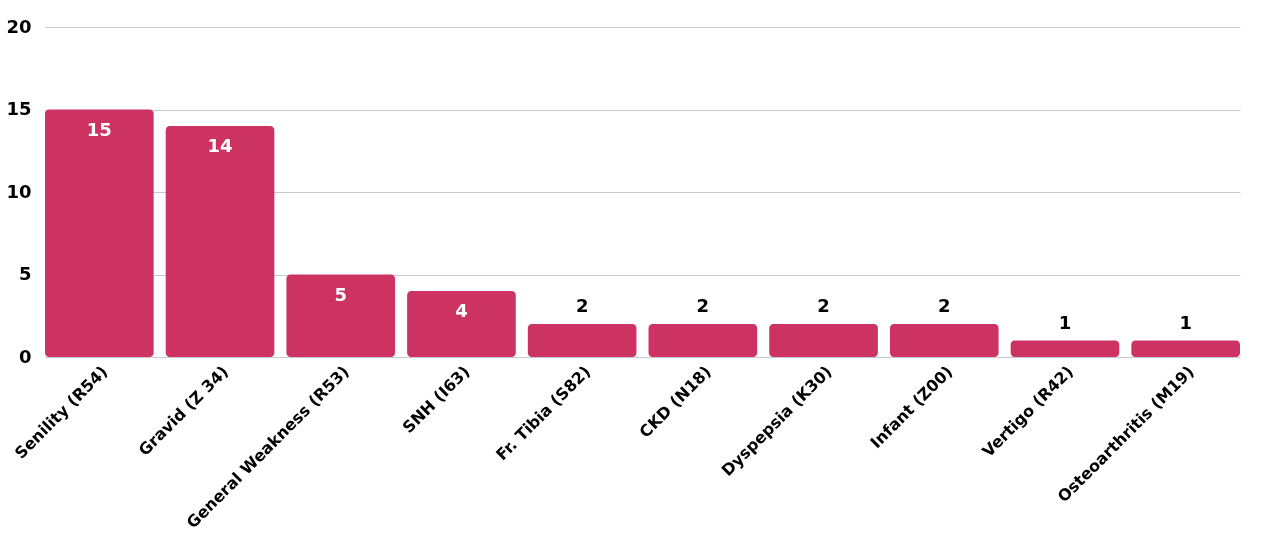 The width and height of the screenshot is (1268, 555). Describe the element at coordinates (25, 273) in the screenshot. I see `y-tick-label: 5` at that location.